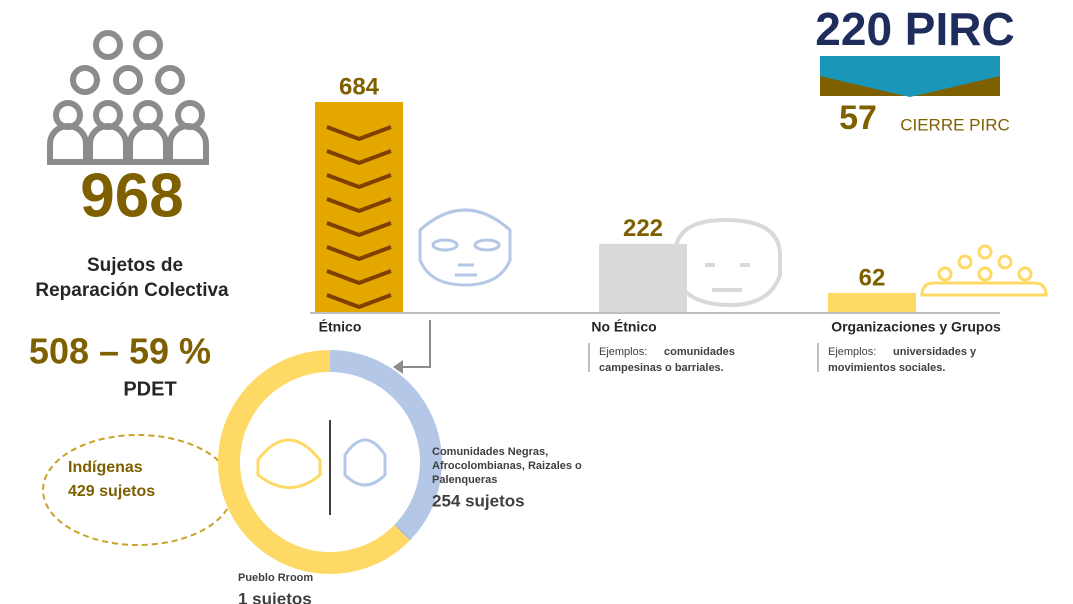 The image size is (1073, 604). I want to click on donut-category: Pueblo Rroom, so click(275, 578).